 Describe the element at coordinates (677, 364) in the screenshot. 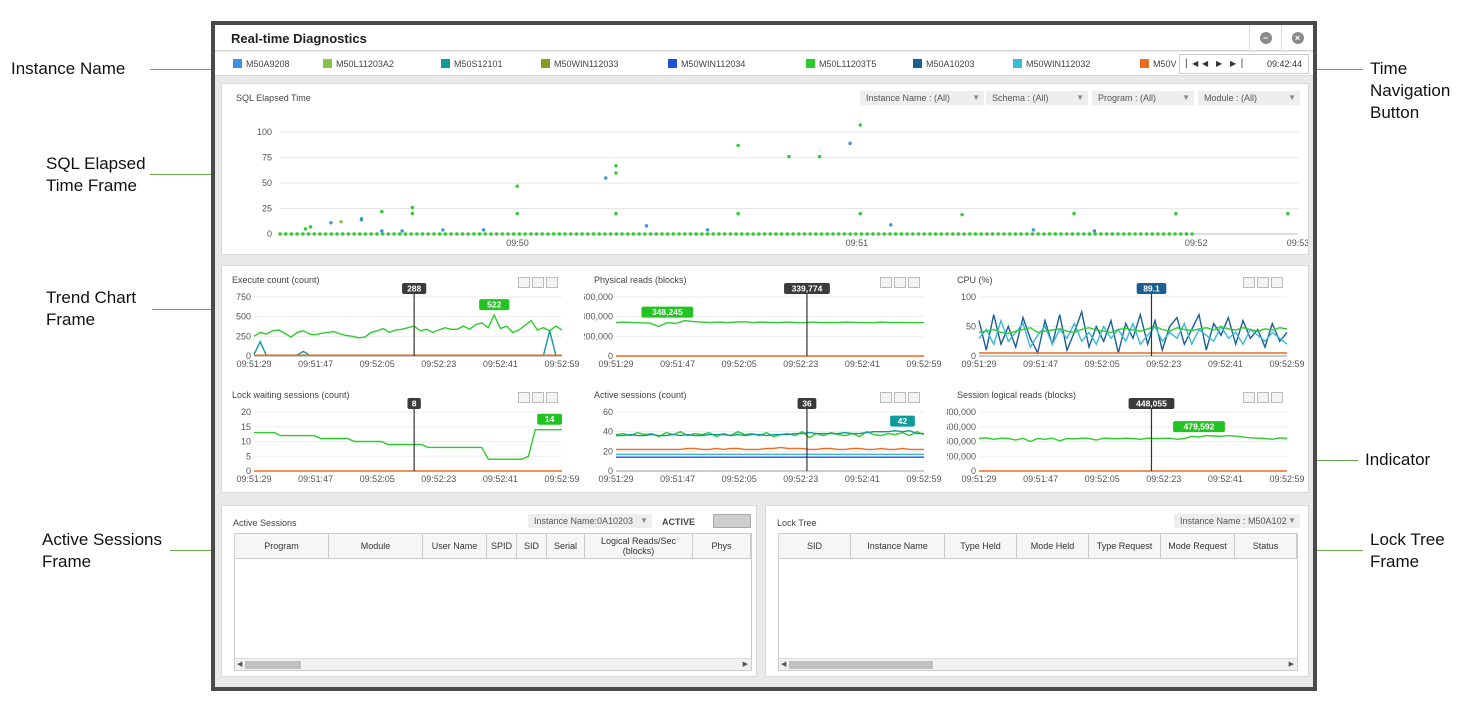

I see `x-tick-label: 09:51:47` at that location.